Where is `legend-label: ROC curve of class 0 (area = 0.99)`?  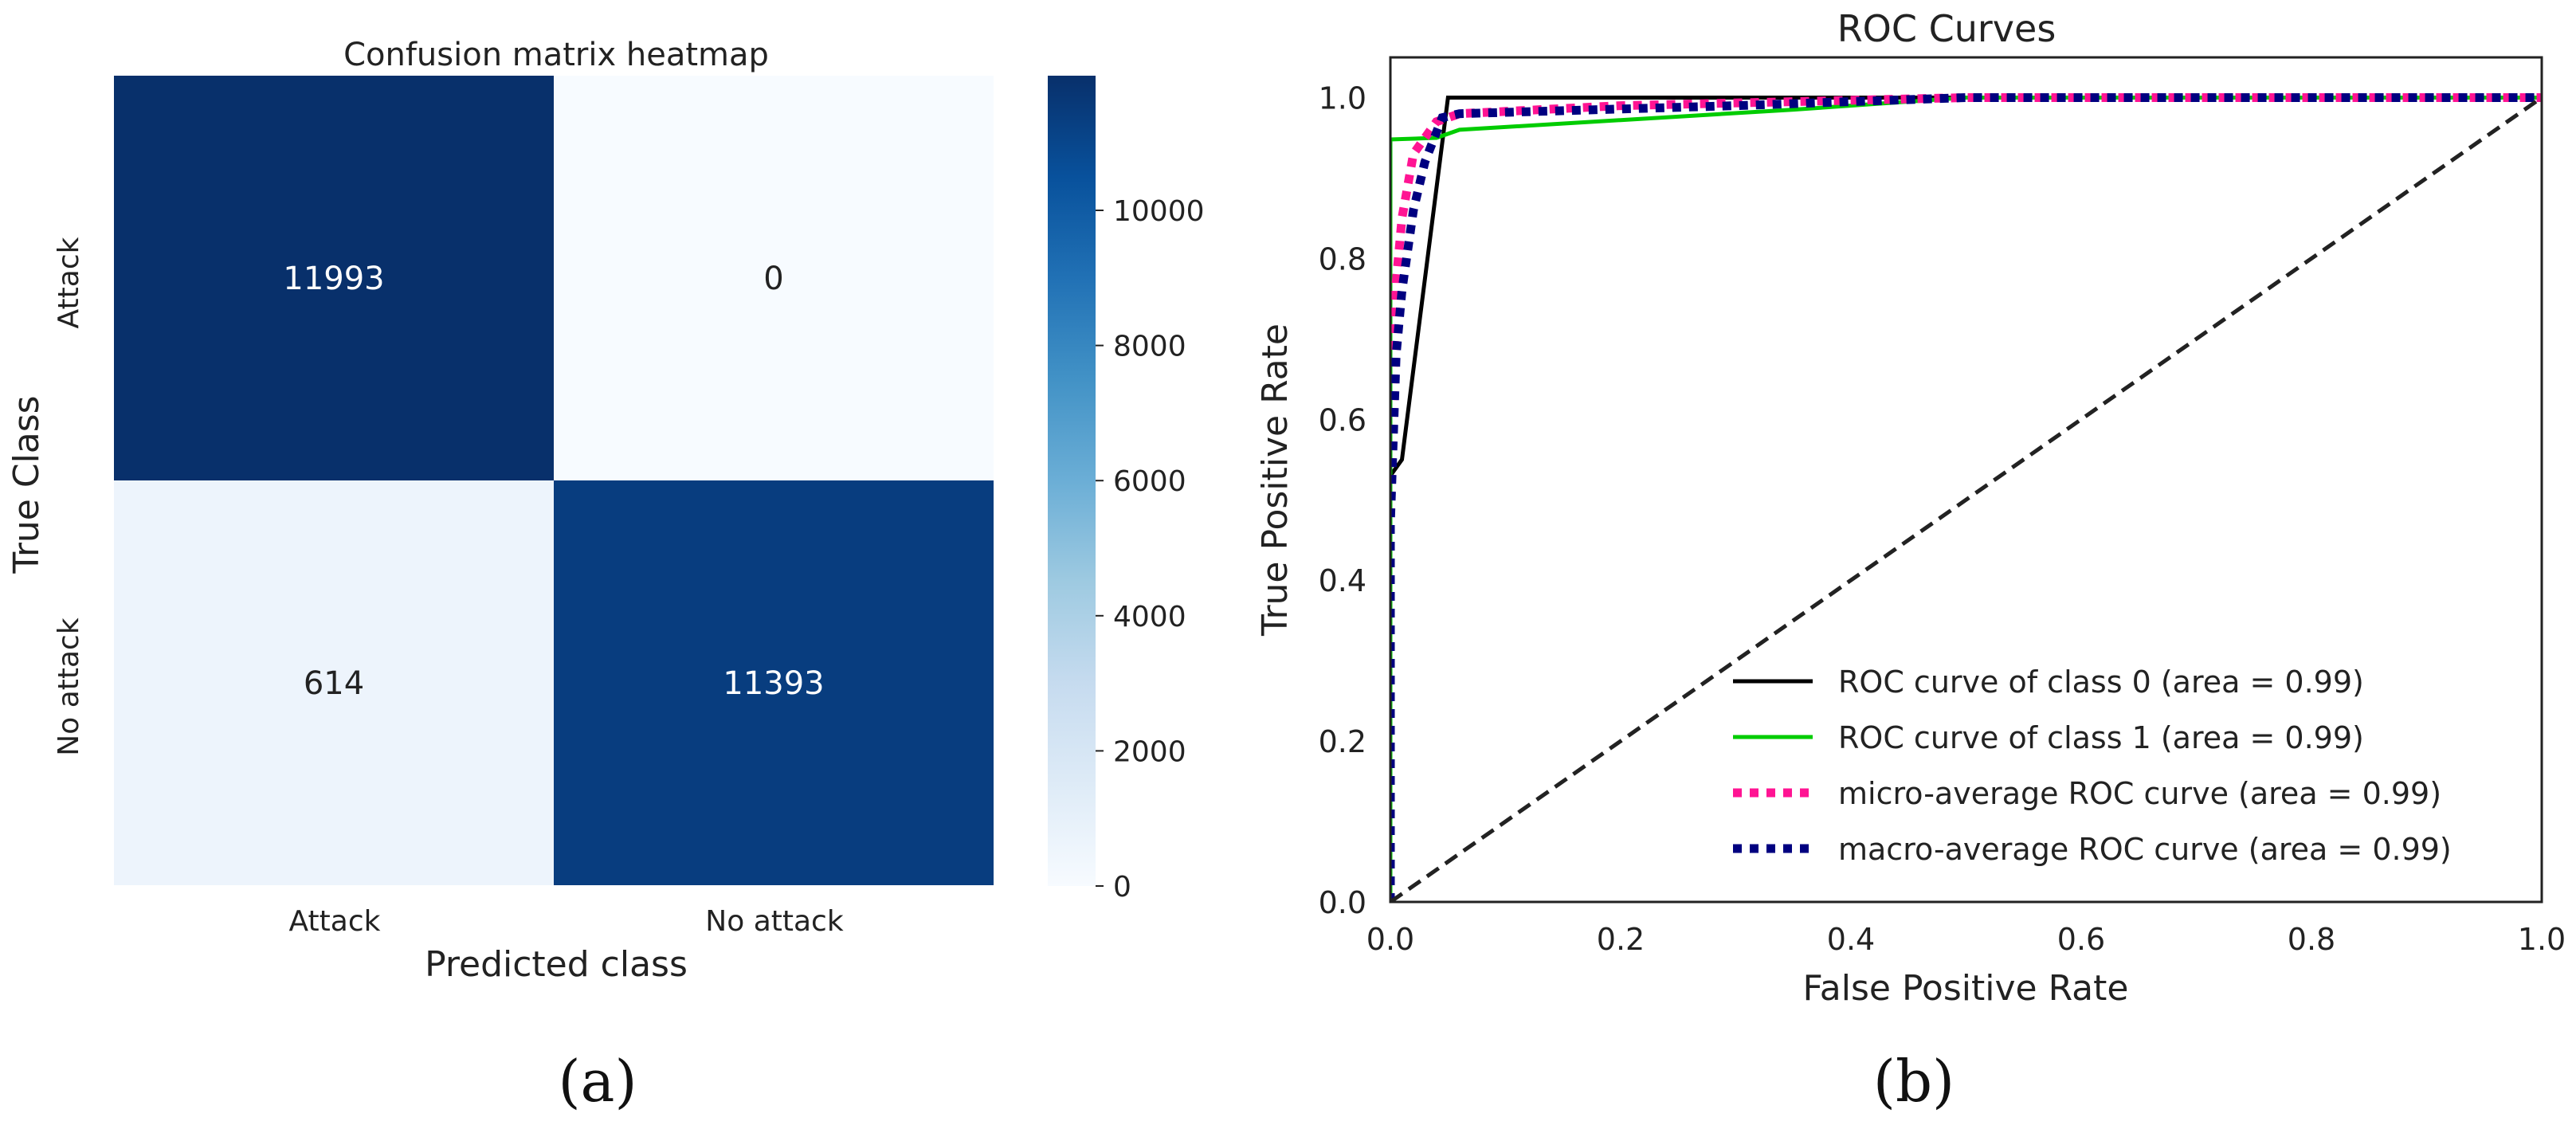
legend-label: ROC curve of class 0 (area = 0.99) is located at coordinates (2101, 682).